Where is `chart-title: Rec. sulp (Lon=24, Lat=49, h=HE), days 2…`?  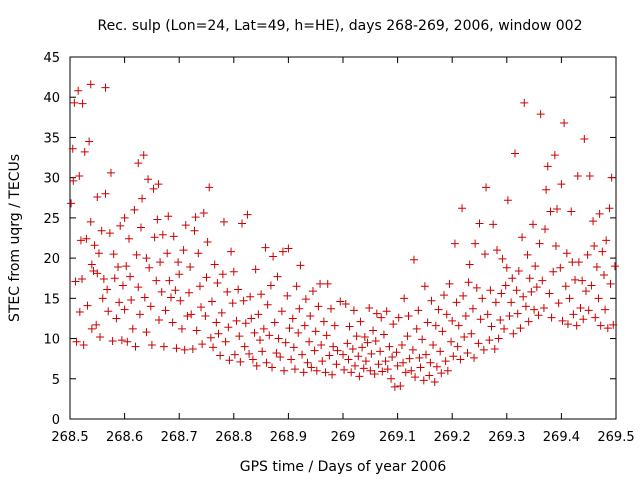
chart-title: Rec. sulp (Lon=24, Lat=49, h=HE), days 2… is located at coordinates (340, 26).